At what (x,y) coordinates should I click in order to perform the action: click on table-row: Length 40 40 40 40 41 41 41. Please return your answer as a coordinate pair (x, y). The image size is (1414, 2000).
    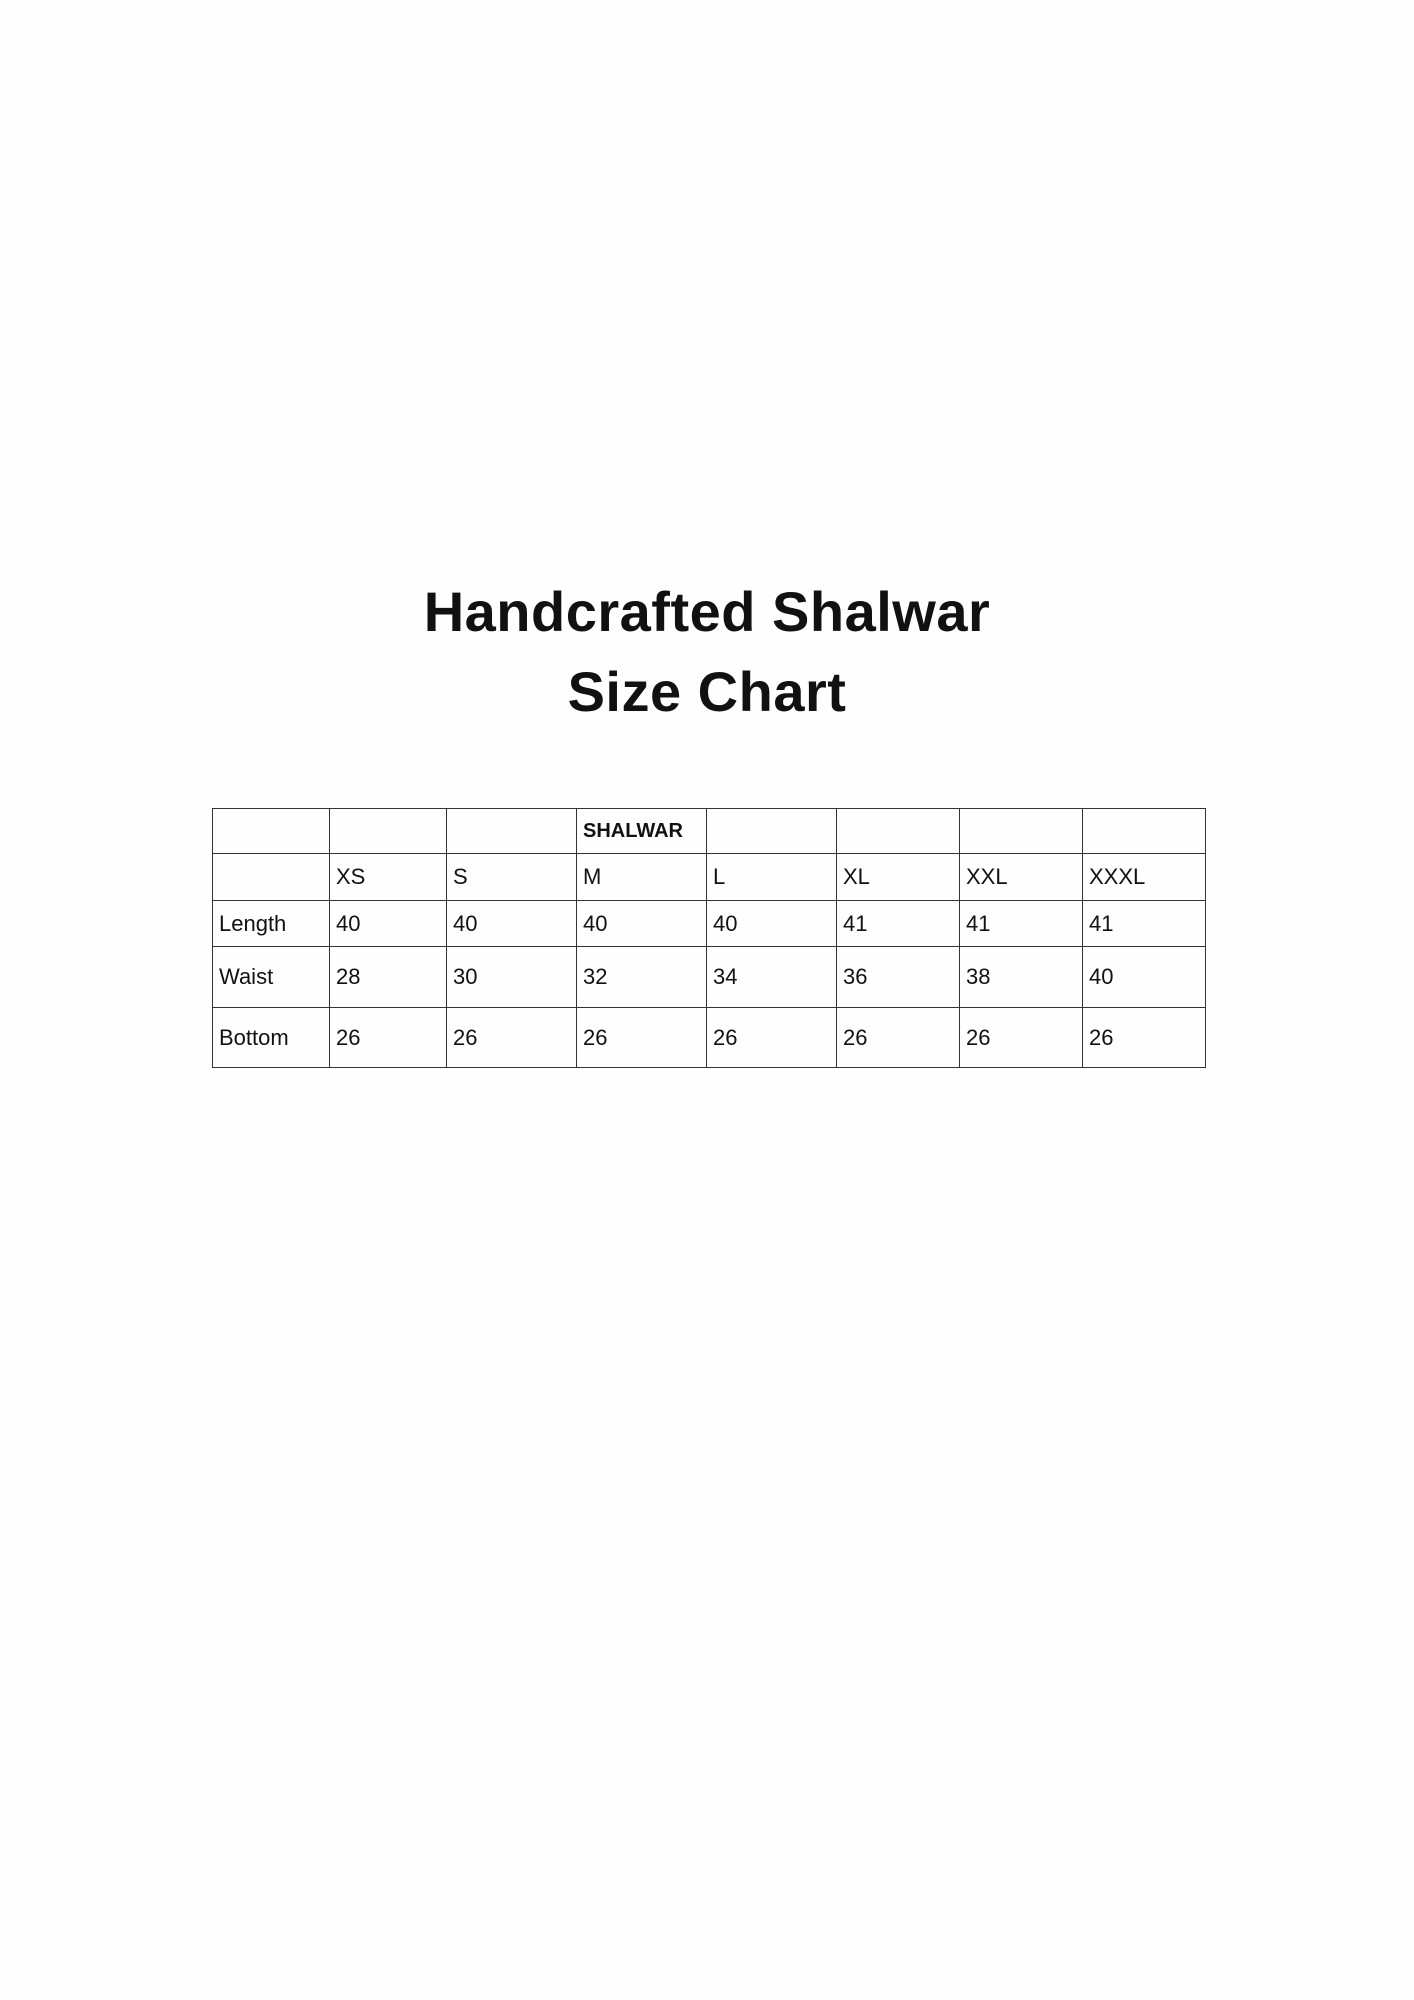
    Looking at the image, I should click on (709, 923).